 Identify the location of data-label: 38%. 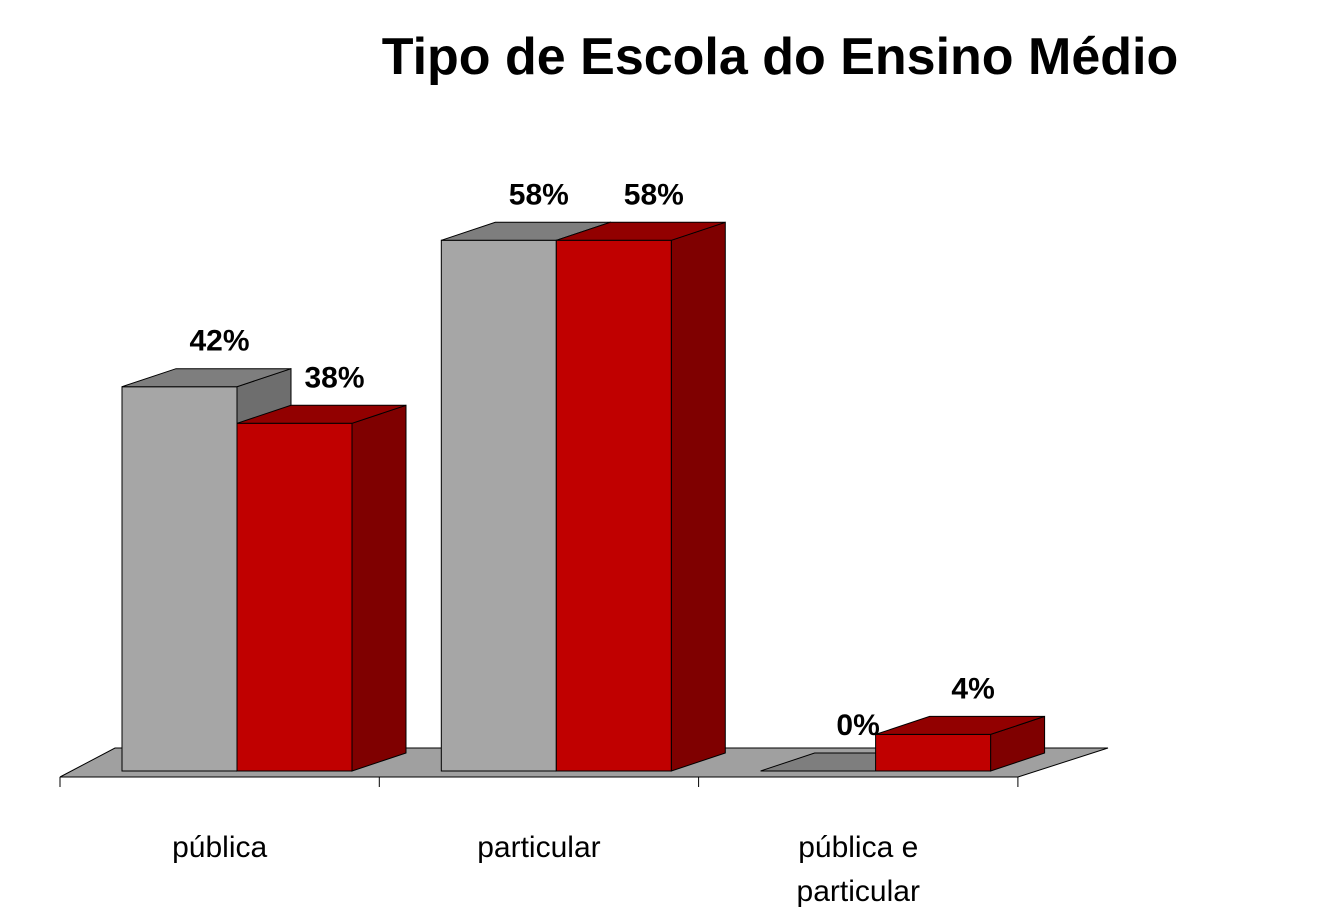
(334, 377).